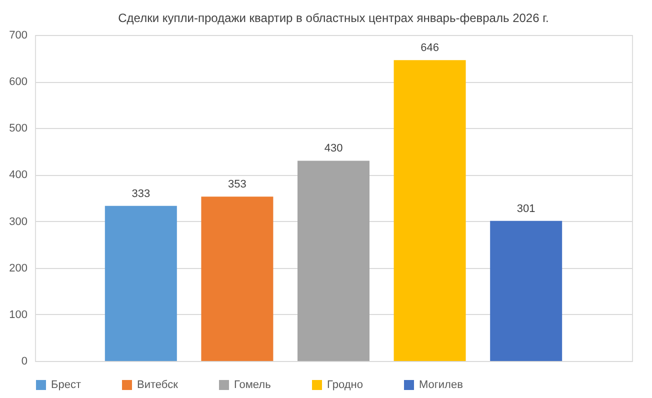  What do you see at coordinates (66, 385) in the screenshot?
I see `legend-label: Брест` at bounding box center [66, 385].